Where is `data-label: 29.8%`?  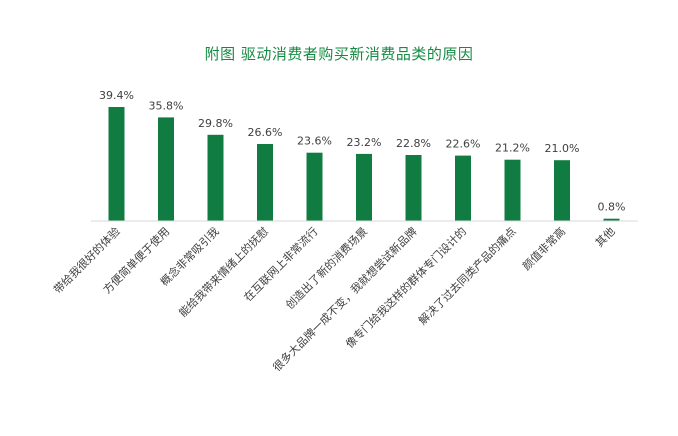
data-label: 29.8% is located at coordinates (215, 123).